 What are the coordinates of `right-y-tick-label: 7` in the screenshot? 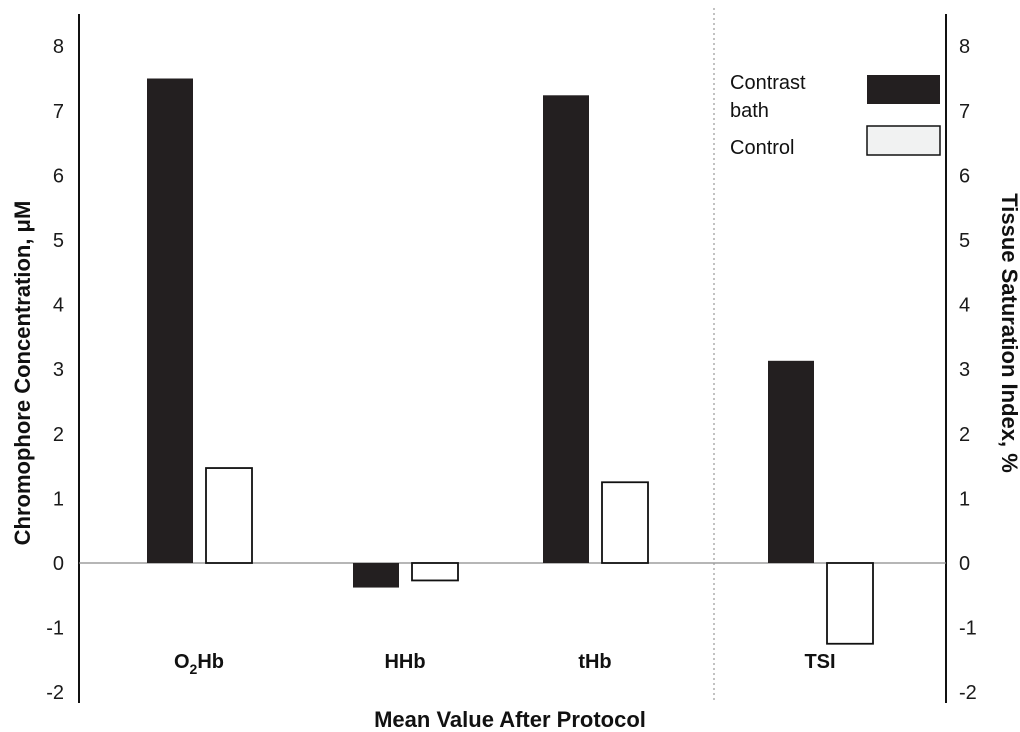 It's located at (964, 112).